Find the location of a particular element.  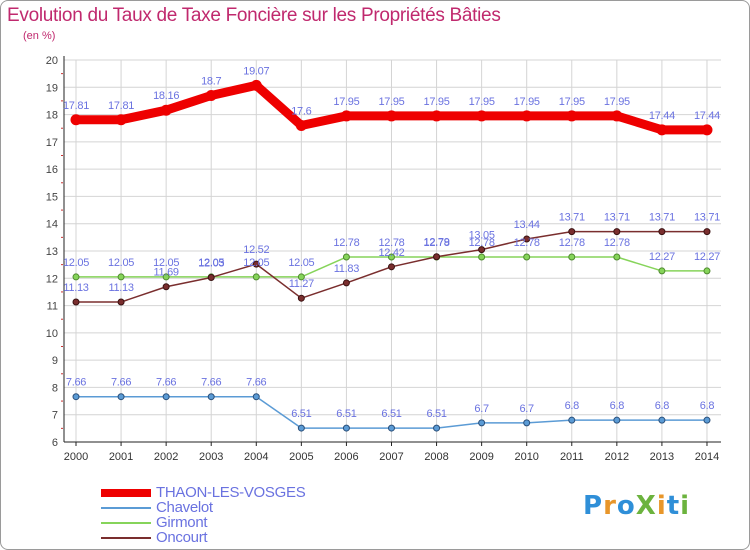

y-tick-label: 10 is located at coordinates (52, 334).